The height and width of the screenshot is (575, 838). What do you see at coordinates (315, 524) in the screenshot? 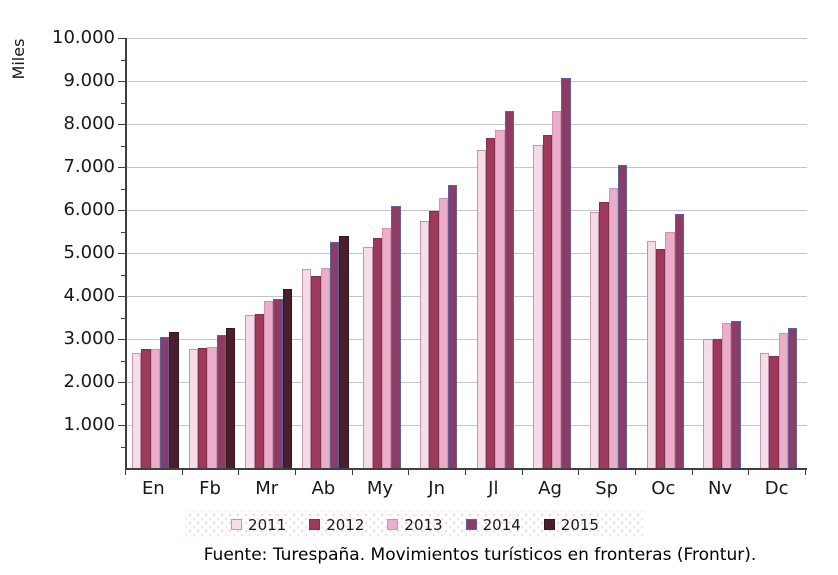
I see `legend-swatch-2012` at bounding box center [315, 524].